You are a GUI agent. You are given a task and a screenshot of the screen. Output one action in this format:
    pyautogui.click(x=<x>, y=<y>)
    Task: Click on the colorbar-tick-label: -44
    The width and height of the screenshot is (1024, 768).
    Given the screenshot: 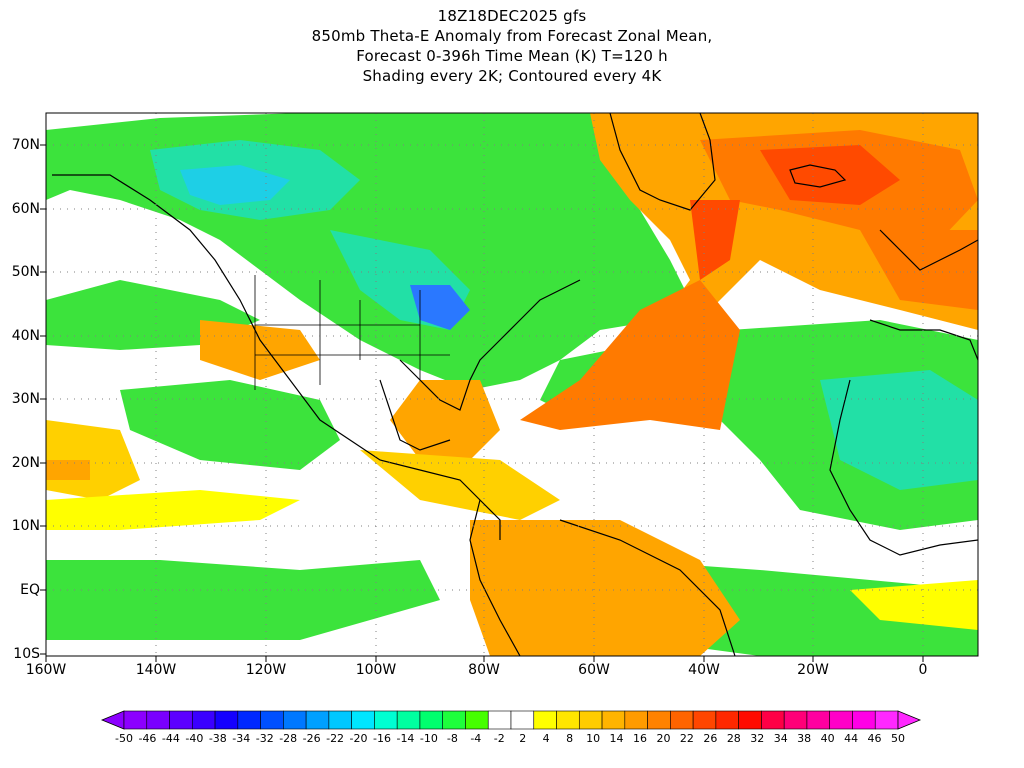 What is the action you would take?
    pyautogui.click(x=170, y=738)
    